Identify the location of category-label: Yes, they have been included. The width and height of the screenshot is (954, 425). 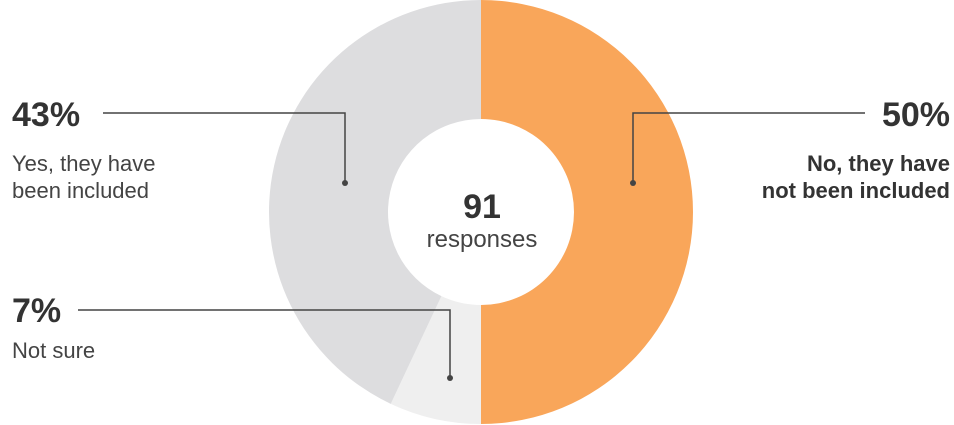
(84, 177).